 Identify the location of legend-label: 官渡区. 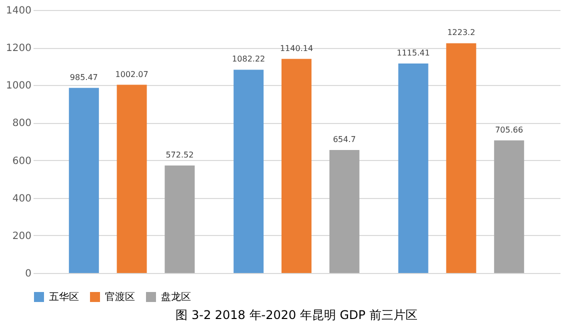
(120, 297).